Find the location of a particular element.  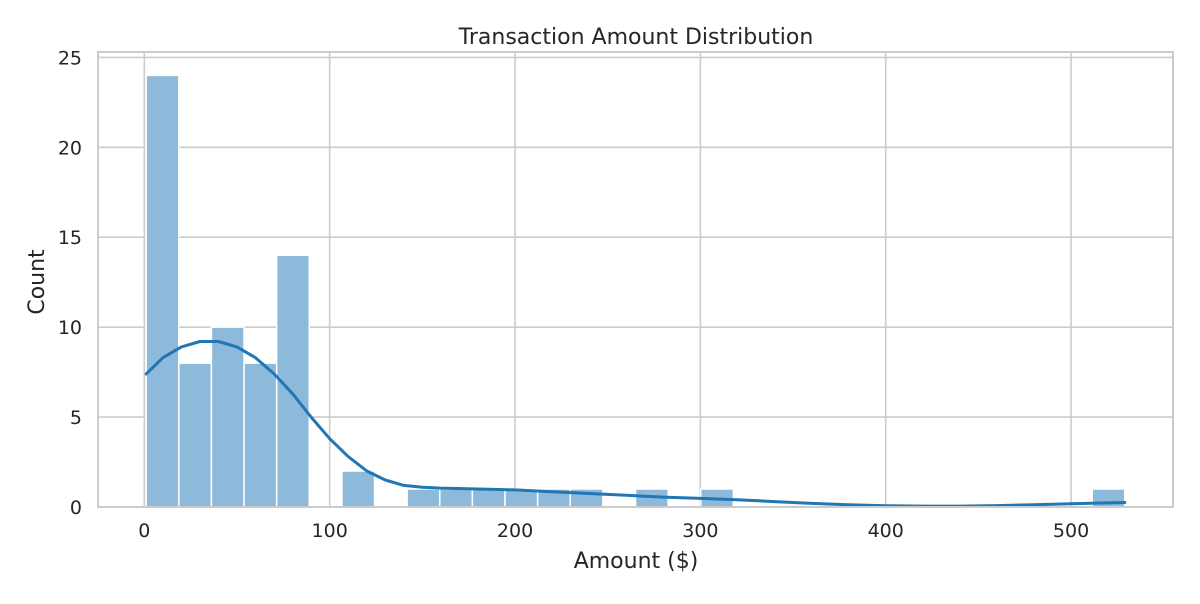

y-axis-label: Count is located at coordinates (37, 282).